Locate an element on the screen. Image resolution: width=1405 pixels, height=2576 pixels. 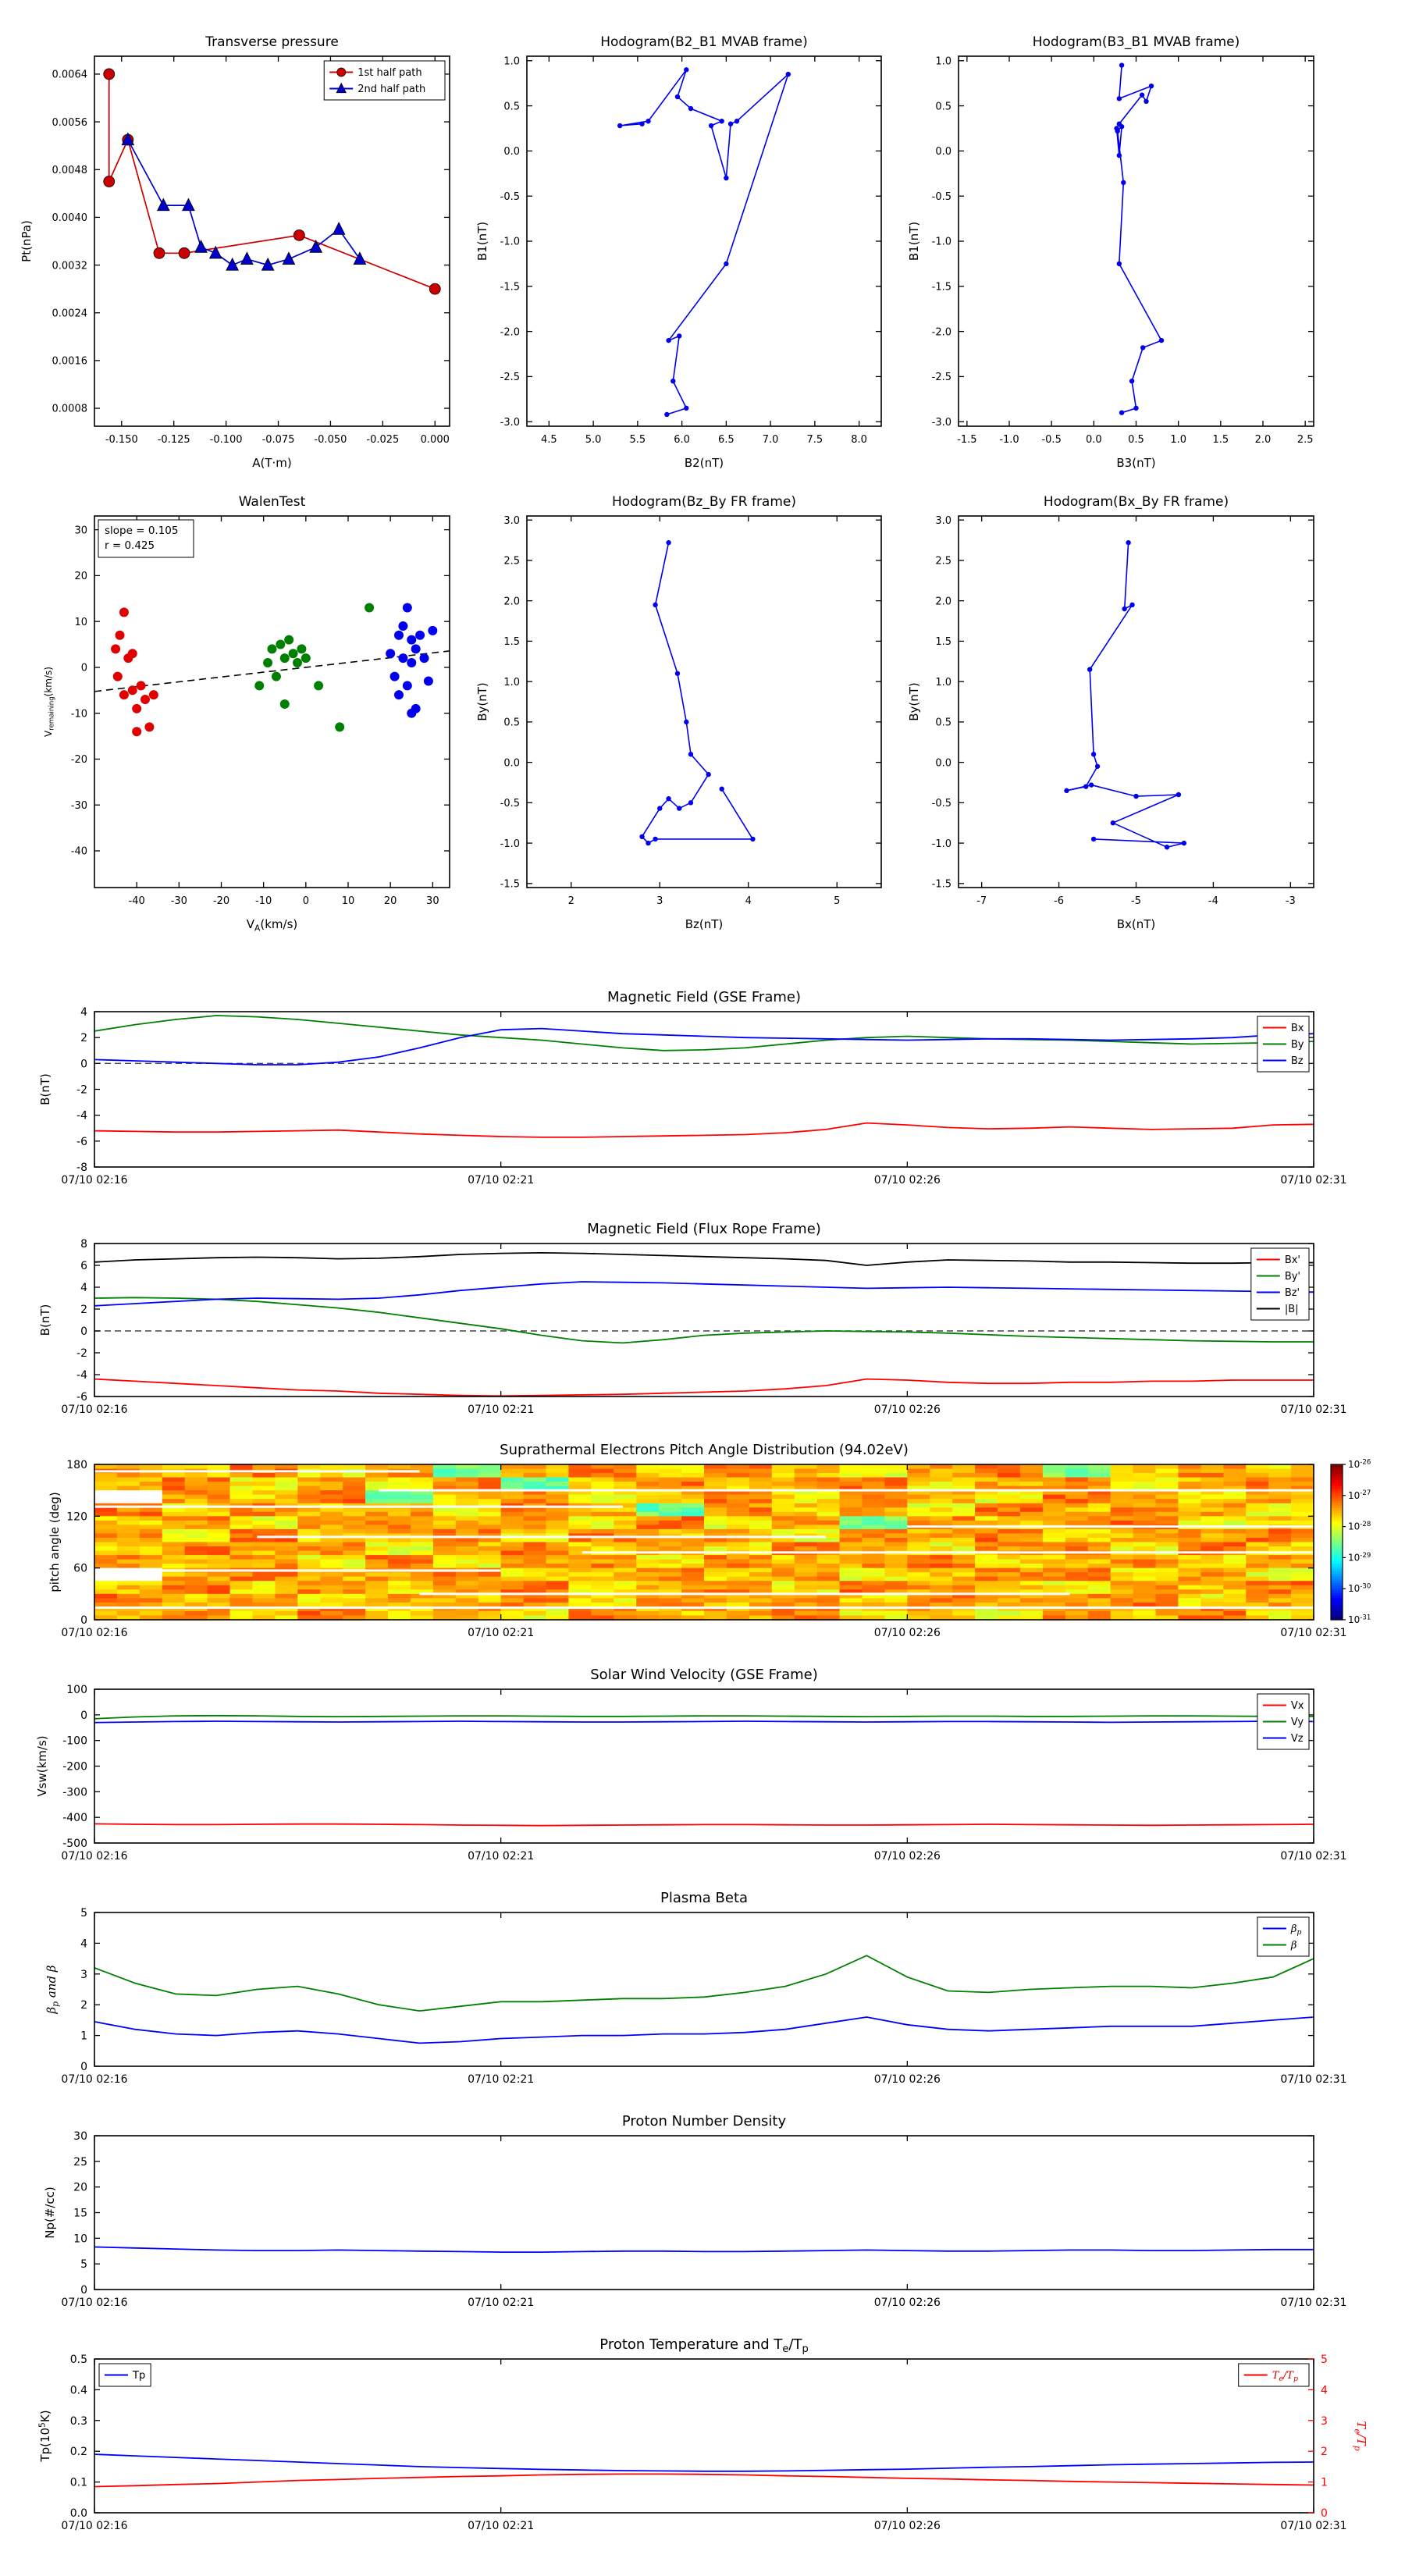
y-tick-label: -30 is located at coordinates (79, 806).